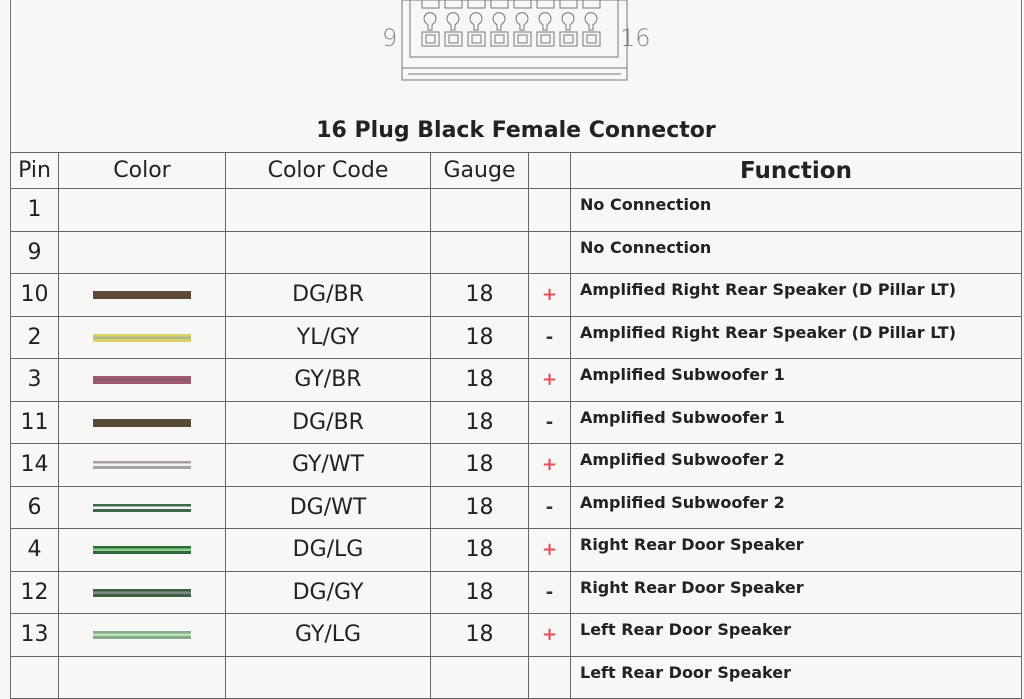 The height and width of the screenshot is (699, 1024). What do you see at coordinates (390, 38) in the screenshot?
I see `pin-label-9: 9` at bounding box center [390, 38].